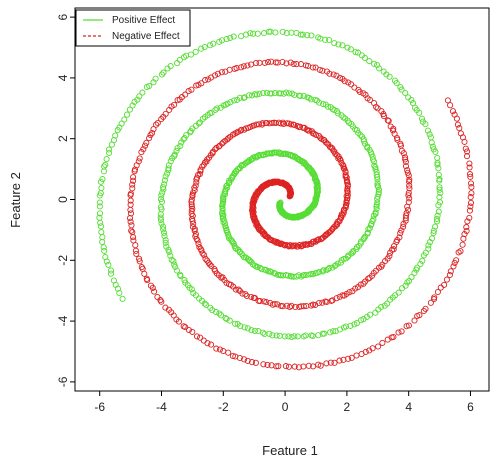 The image size is (495, 460). I want to click on y-tick-label: 4, so click(63, 77).